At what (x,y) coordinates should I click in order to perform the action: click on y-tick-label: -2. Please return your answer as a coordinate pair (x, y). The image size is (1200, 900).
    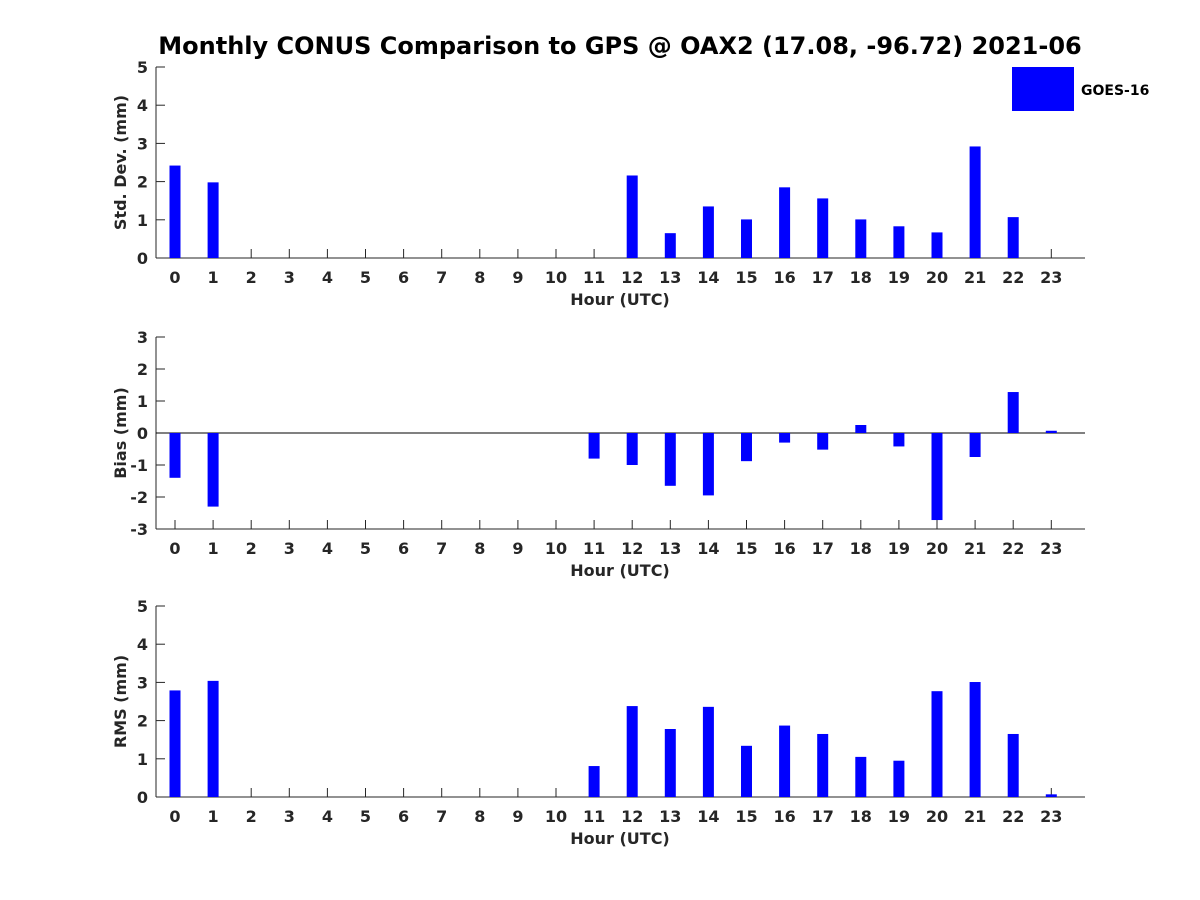
    Looking at the image, I should click on (139, 497).